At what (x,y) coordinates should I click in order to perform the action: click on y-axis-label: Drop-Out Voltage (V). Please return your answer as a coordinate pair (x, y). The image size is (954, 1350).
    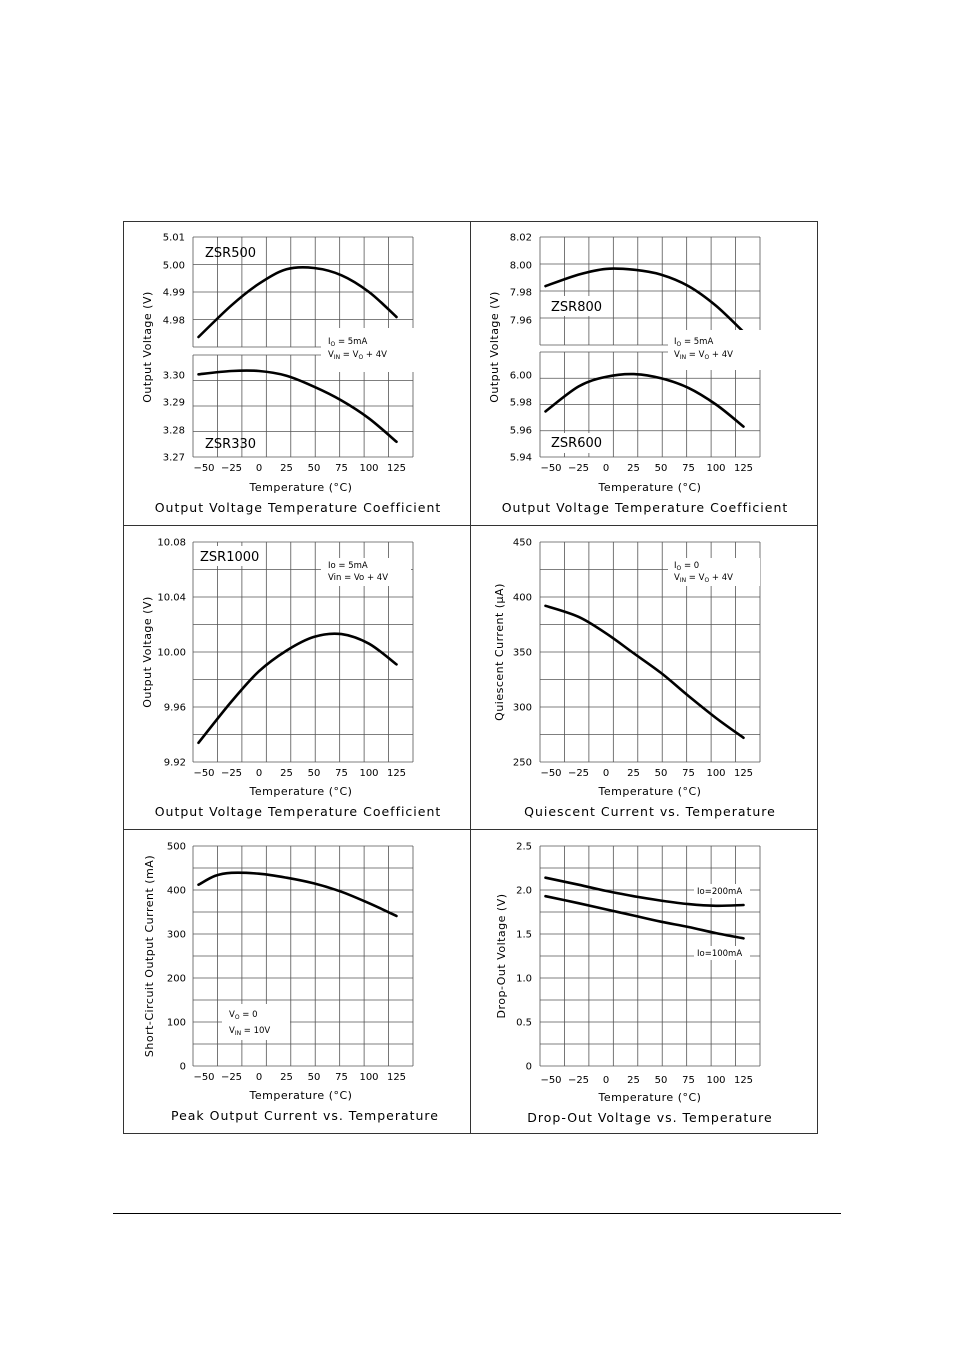
    Looking at the image, I should click on (501, 955).